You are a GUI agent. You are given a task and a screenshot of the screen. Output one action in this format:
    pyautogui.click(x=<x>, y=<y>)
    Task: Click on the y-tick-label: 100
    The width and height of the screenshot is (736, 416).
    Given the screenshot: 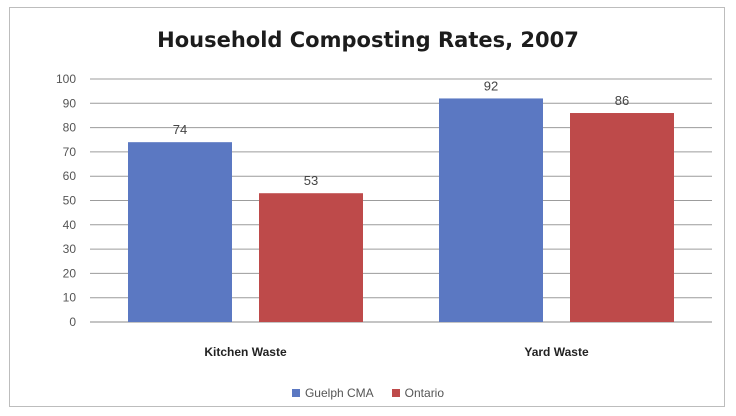 What is the action you would take?
    pyautogui.click(x=66, y=79)
    